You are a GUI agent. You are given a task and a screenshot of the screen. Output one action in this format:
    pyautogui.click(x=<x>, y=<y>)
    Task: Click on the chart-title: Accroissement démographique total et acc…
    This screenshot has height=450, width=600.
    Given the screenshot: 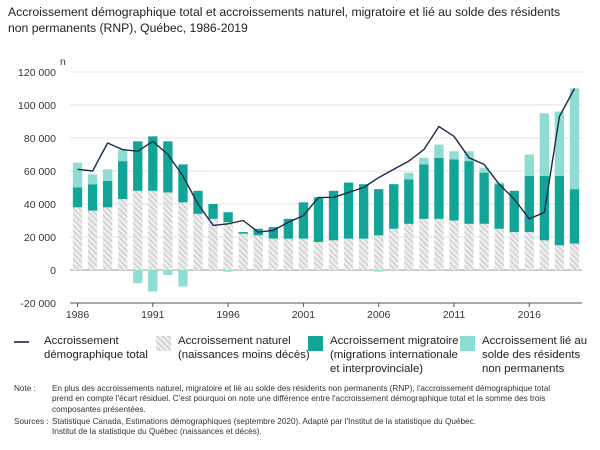 What is the action you would take?
    pyautogui.click(x=298, y=20)
    